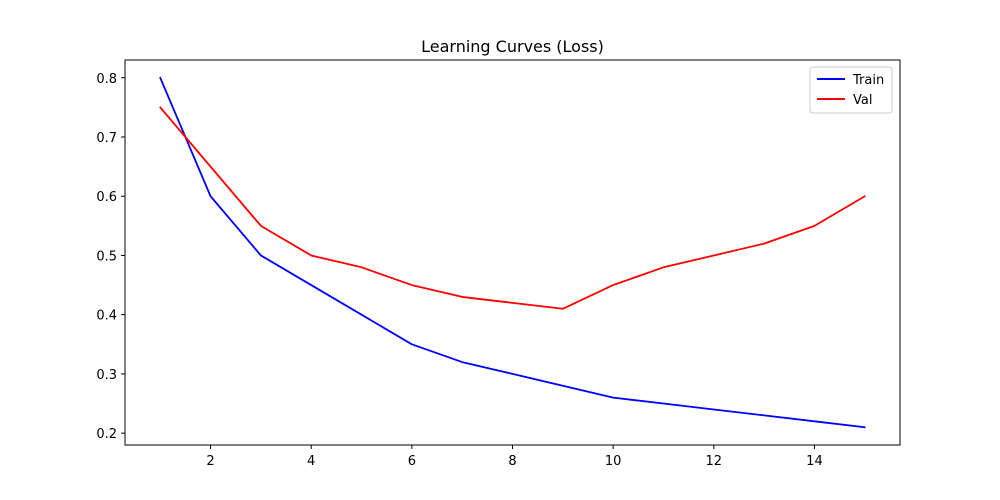  What do you see at coordinates (851, 90) in the screenshot?
I see `legend: Train Val` at bounding box center [851, 90].